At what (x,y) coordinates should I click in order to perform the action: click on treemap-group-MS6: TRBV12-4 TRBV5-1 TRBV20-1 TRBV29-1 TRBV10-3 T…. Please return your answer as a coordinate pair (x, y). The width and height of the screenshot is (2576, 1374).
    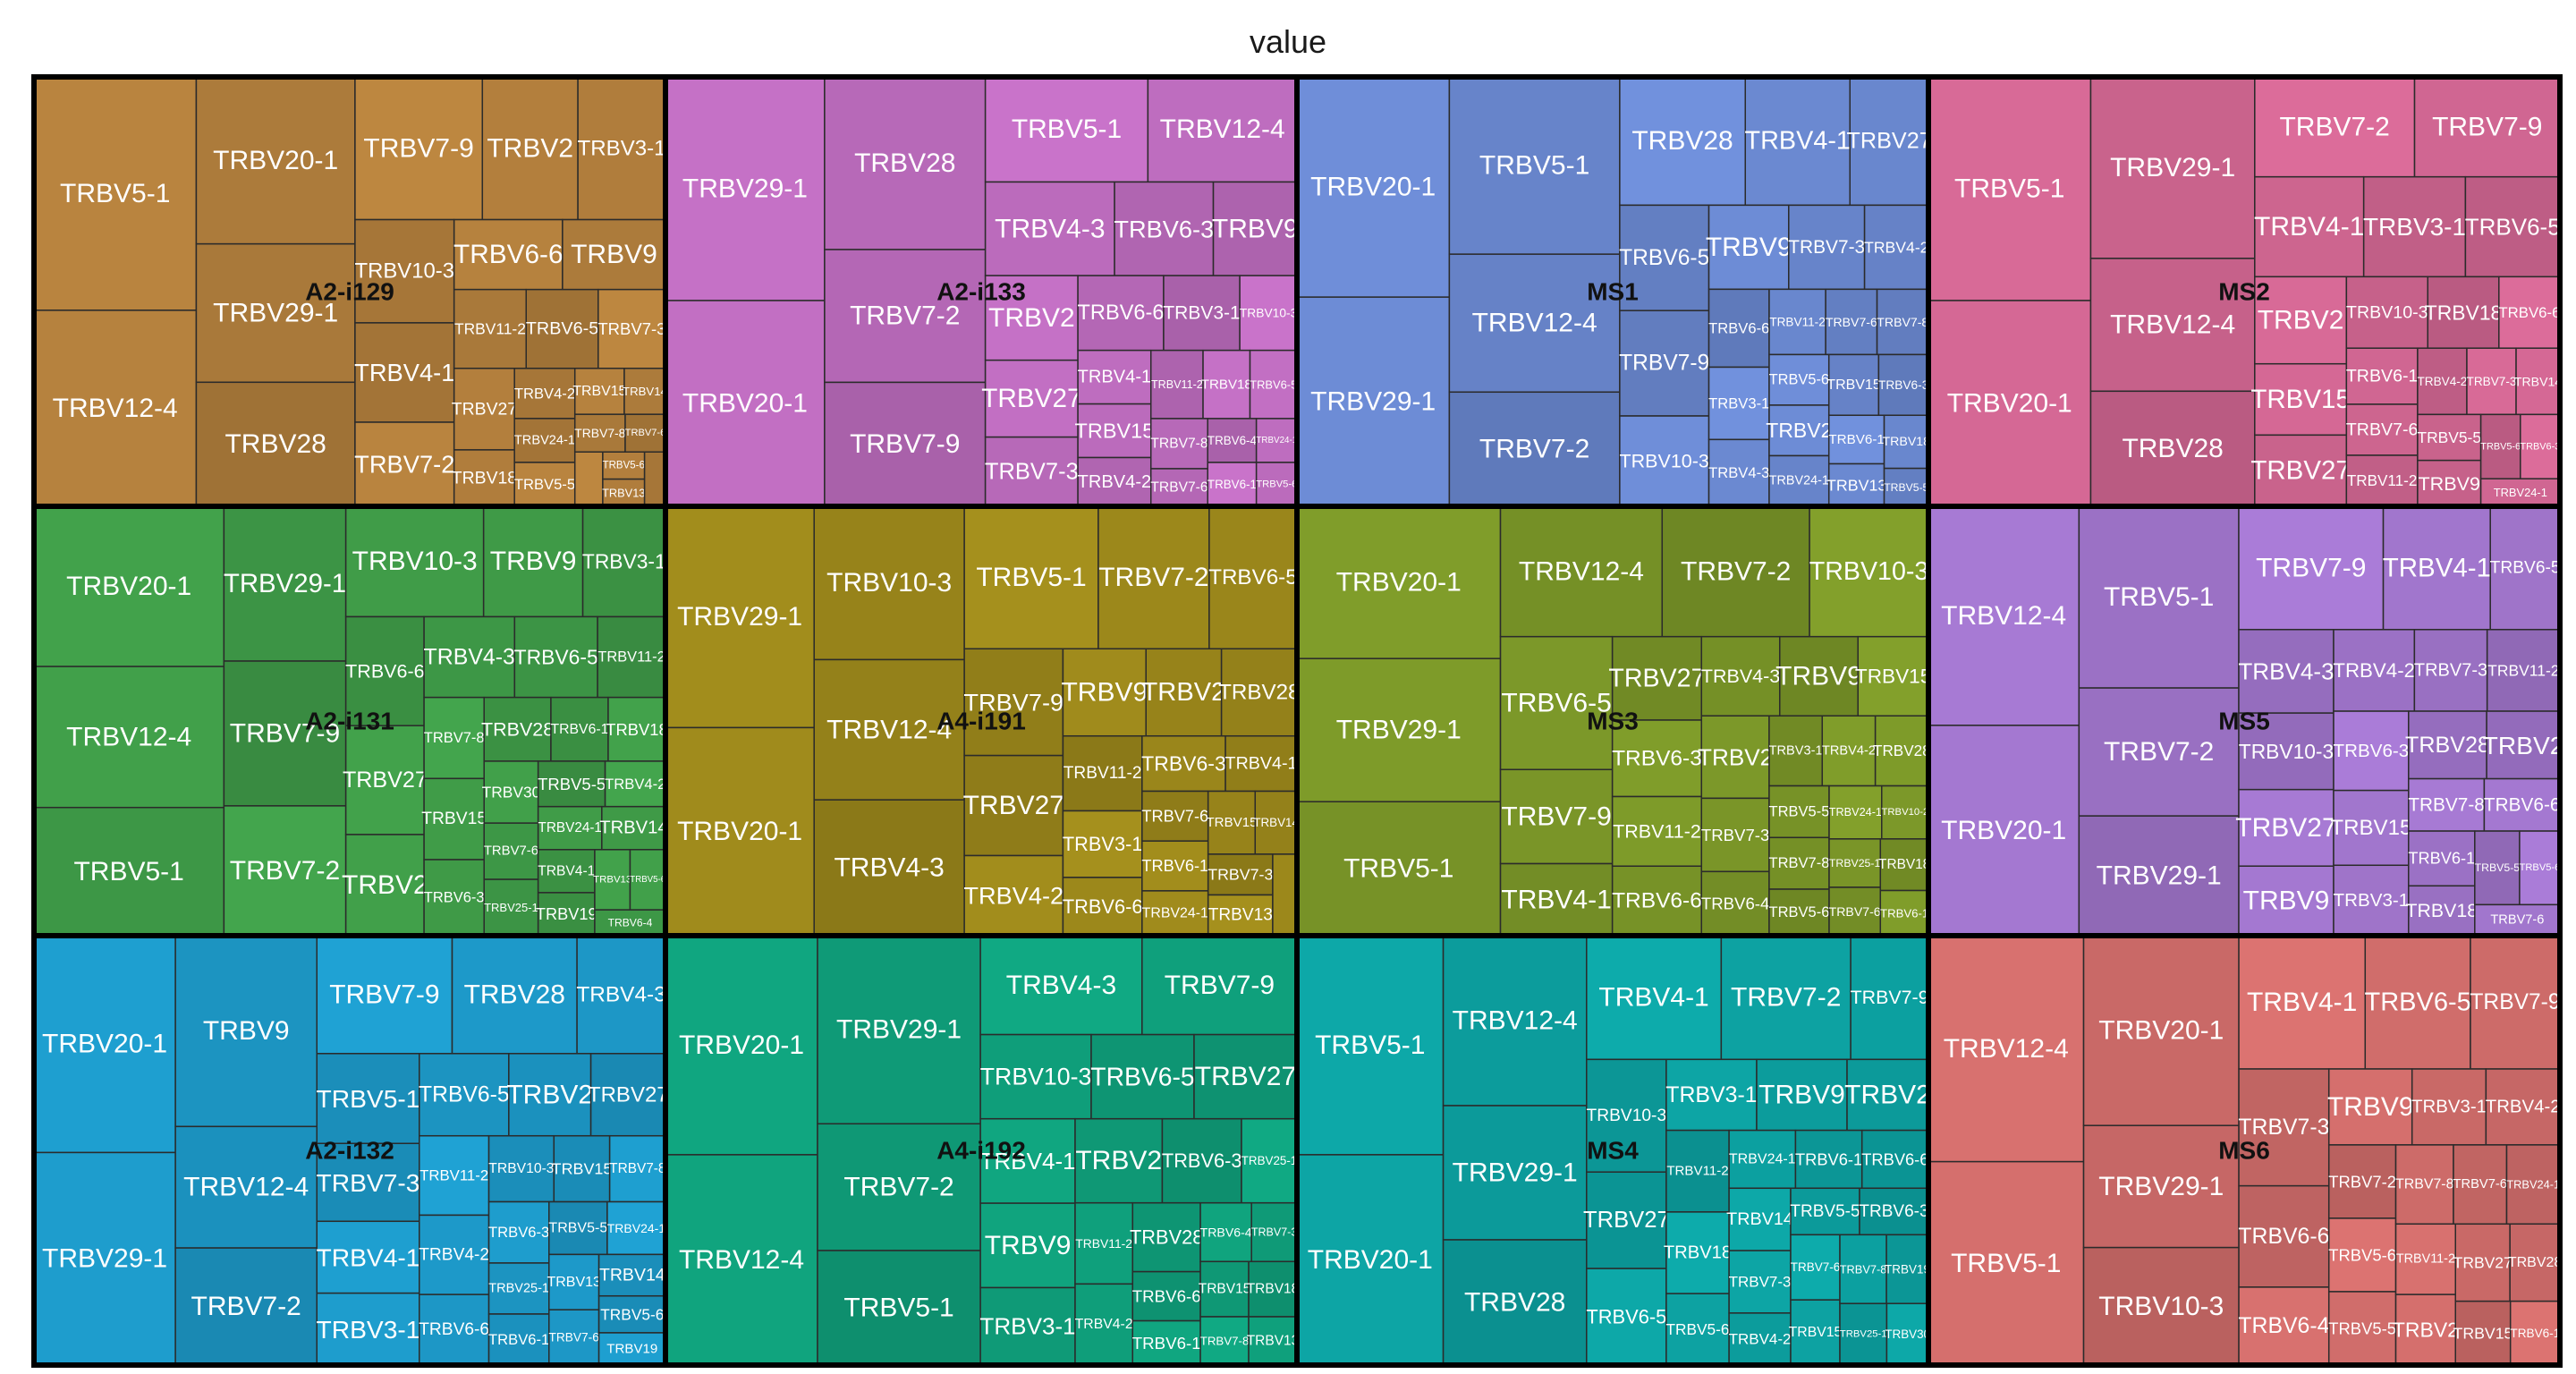
    Looking at the image, I should click on (2244, 1150).